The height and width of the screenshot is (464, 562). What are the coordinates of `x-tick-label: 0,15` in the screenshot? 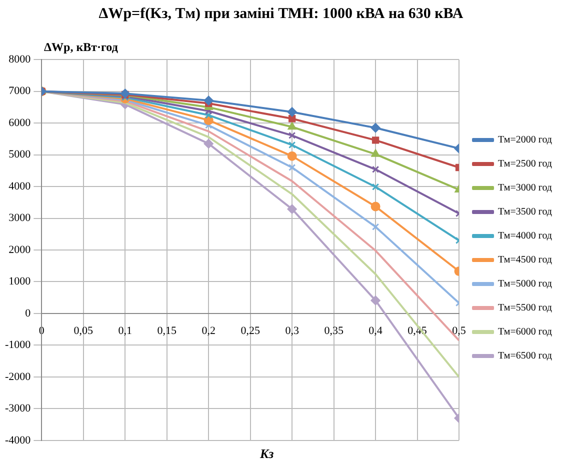 It's located at (167, 330).